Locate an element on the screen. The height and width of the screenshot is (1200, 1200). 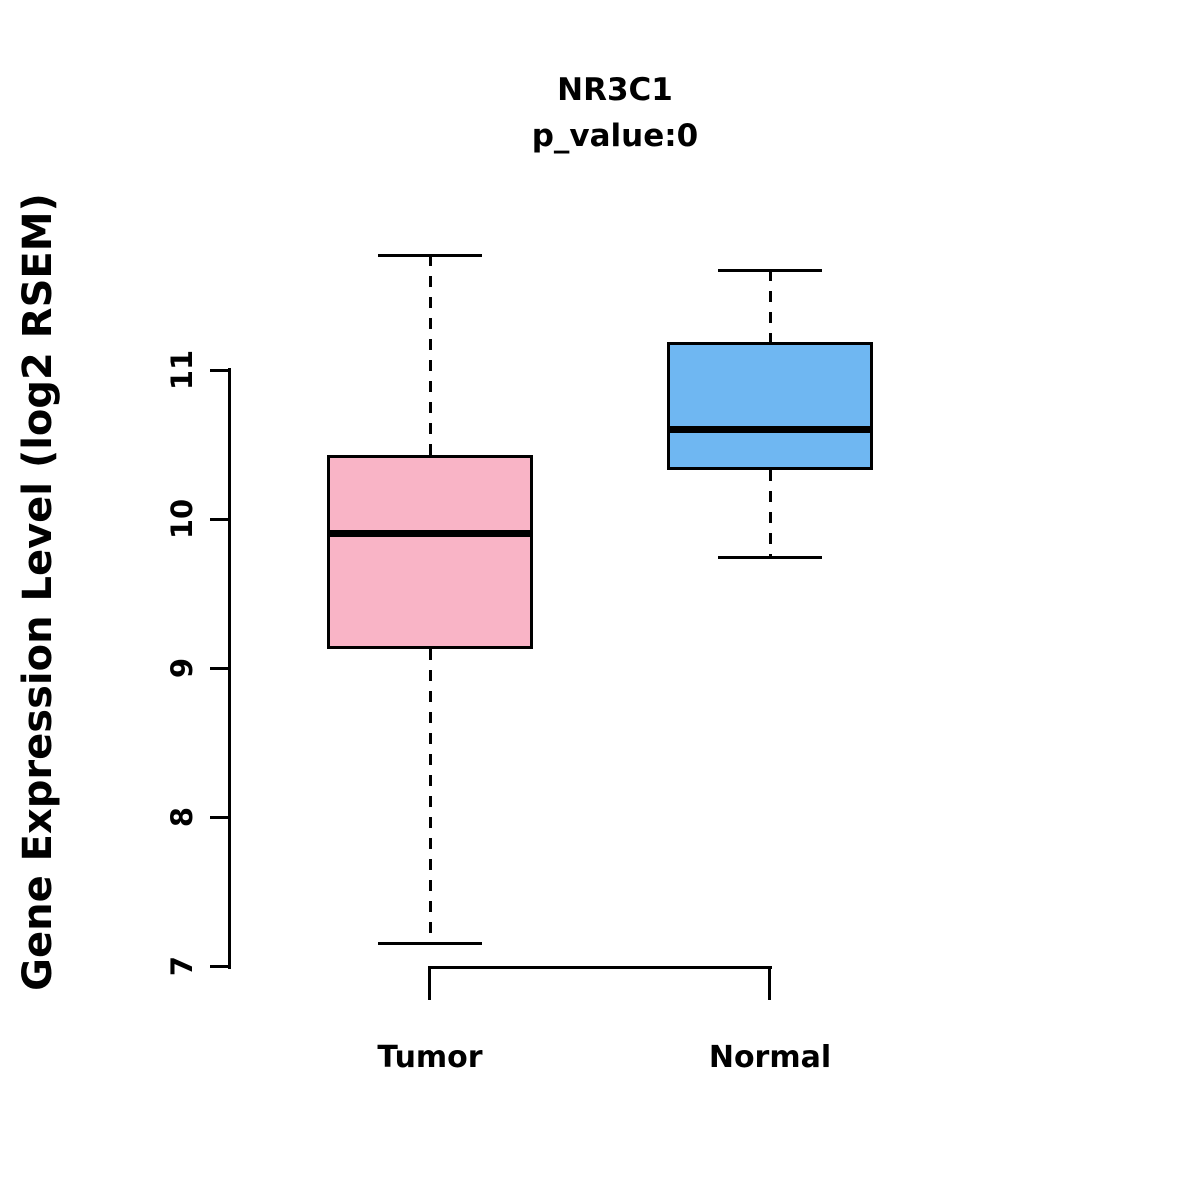
x-axis-tick-tumor is located at coordinates (429, 983).